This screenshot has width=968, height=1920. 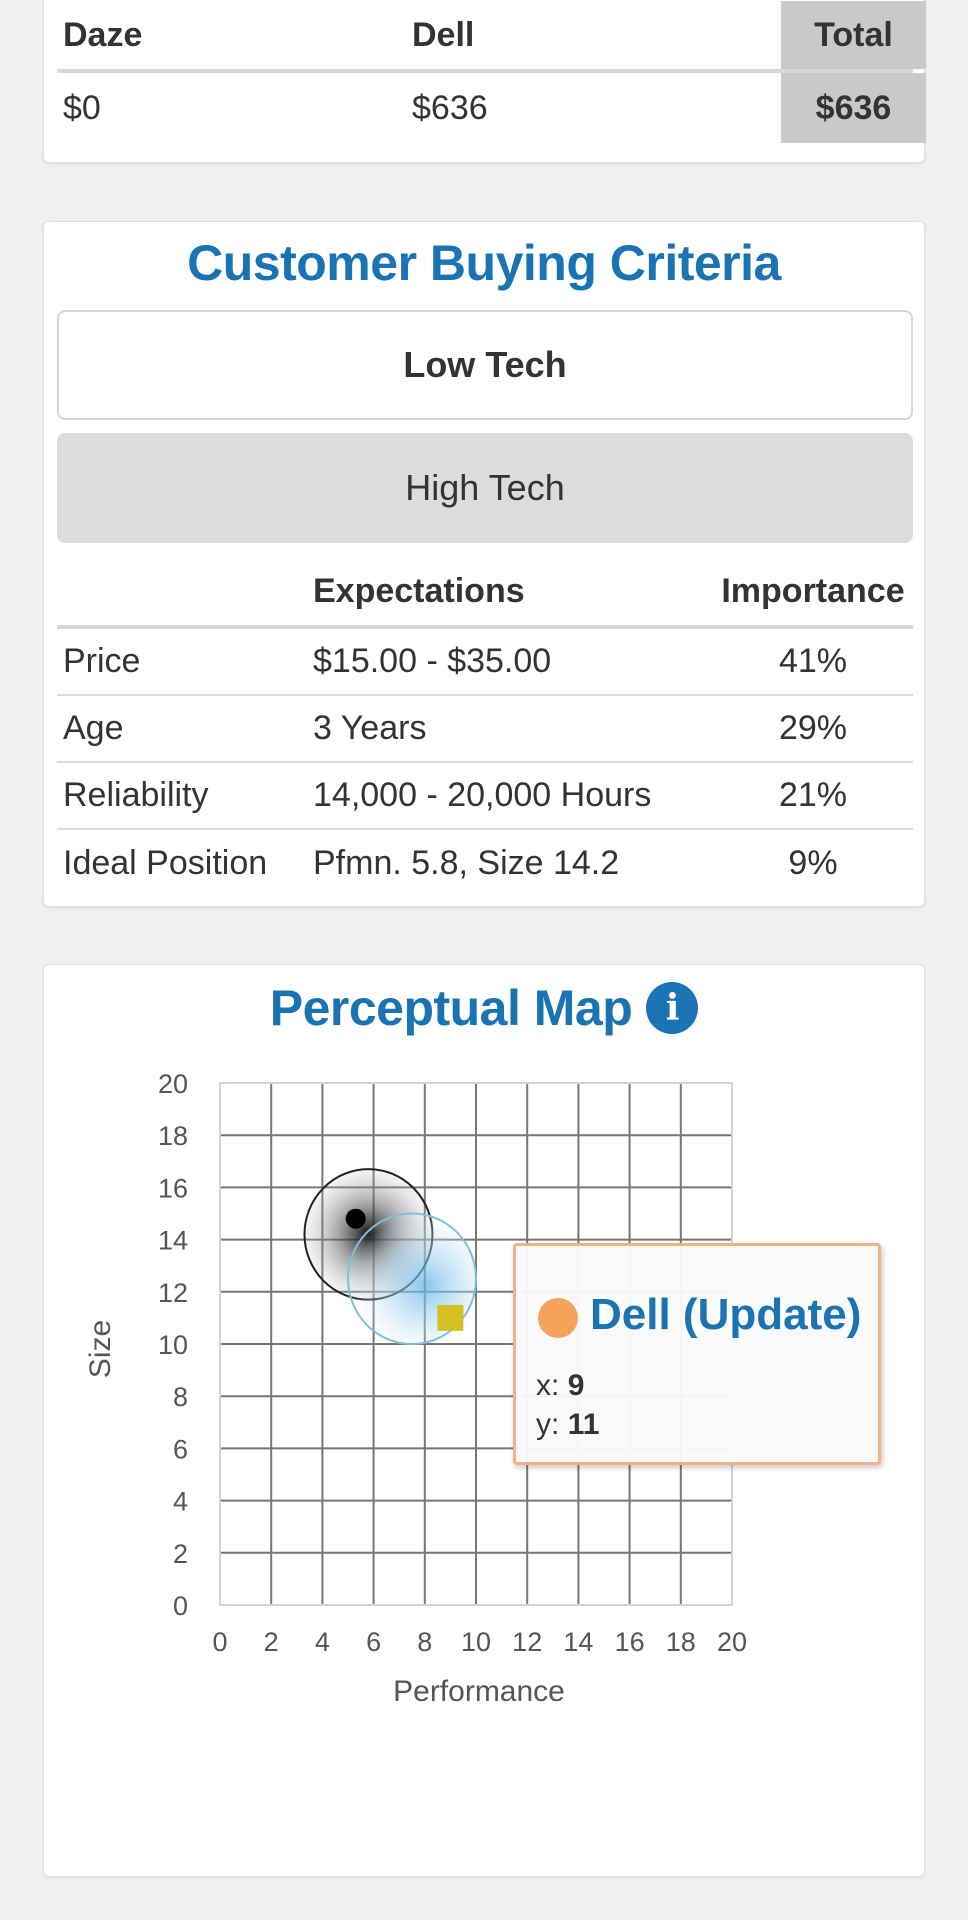 I want to click on criteria-row-price: Price $15.00 - $35.00 41%, so click(x=485, y=662).